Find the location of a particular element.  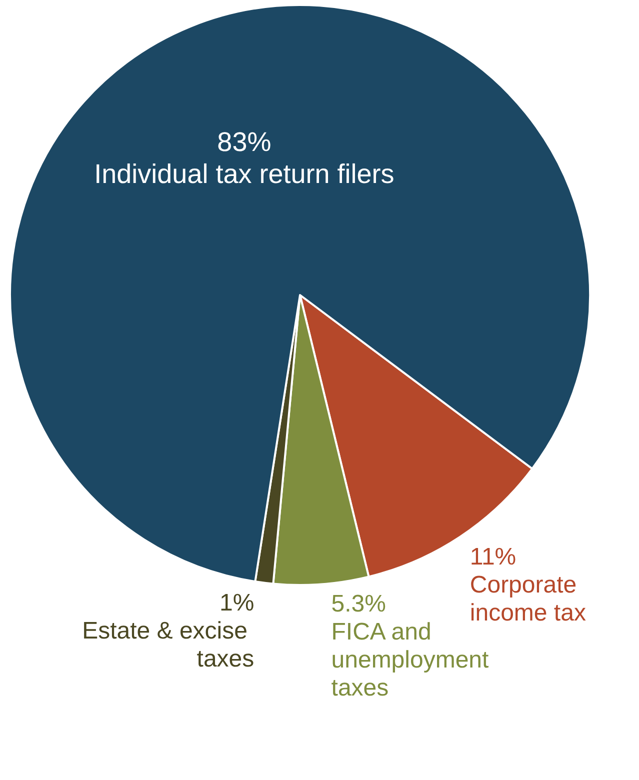

slice-label: Estate & excise taxes is located at coordinates (168, 644).